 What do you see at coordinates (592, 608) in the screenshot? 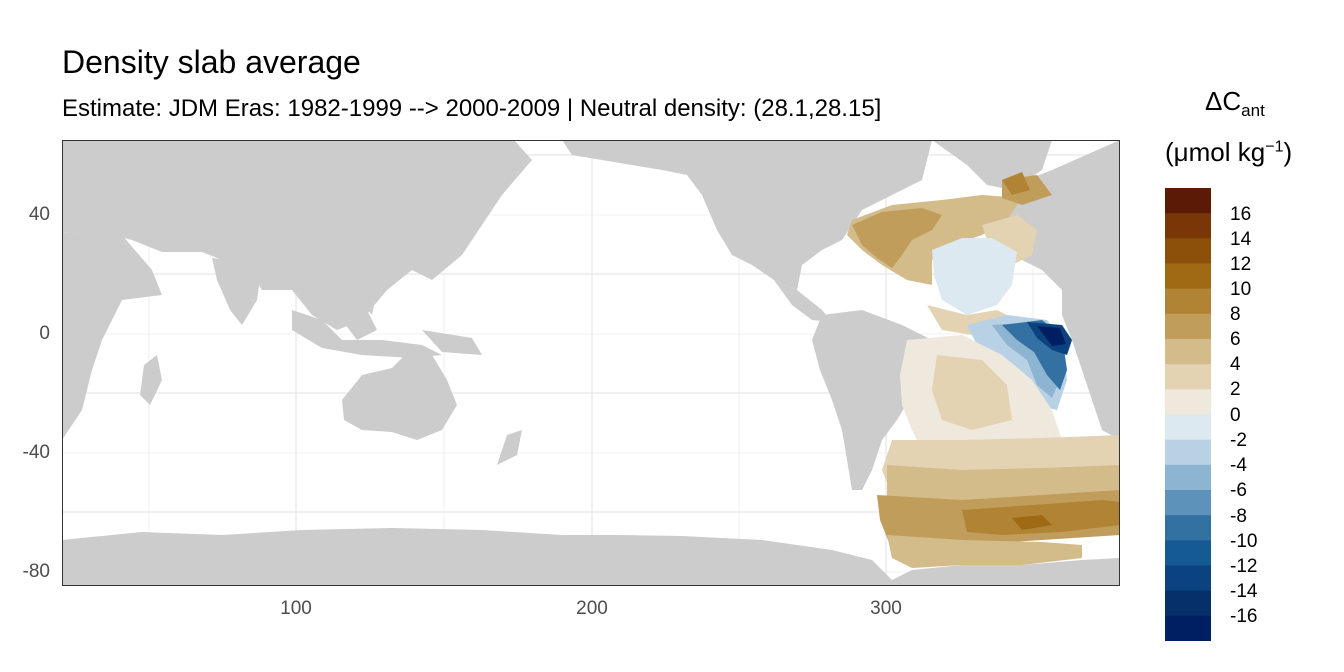
I see `x-tick-label: 200` at bounding box center [592, 608].